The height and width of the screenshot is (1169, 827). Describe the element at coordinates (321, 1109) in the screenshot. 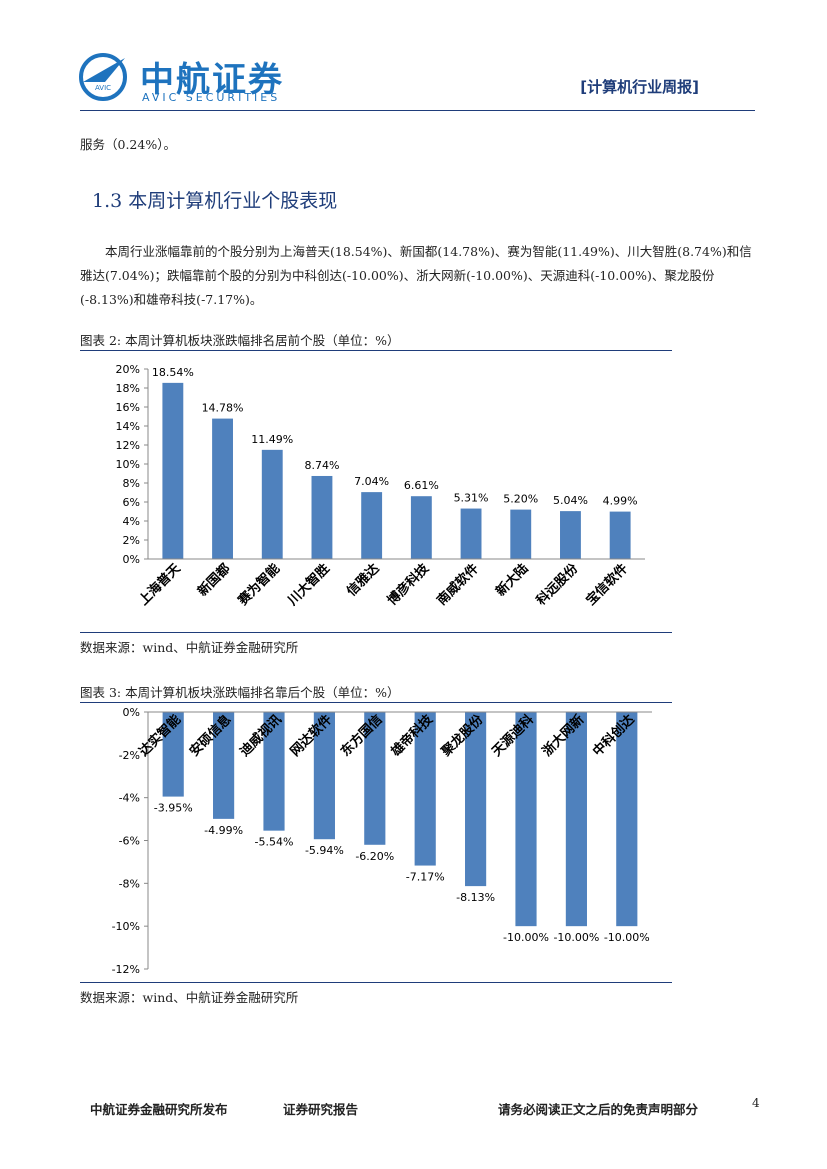

I see `footer-doc-kind: 证券研究报告` at that location.